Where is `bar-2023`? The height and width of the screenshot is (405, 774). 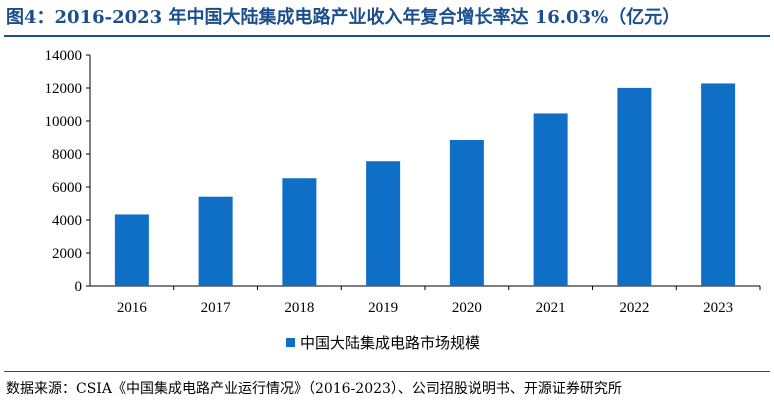 bar-2023 is located at coordinates (718, 184).